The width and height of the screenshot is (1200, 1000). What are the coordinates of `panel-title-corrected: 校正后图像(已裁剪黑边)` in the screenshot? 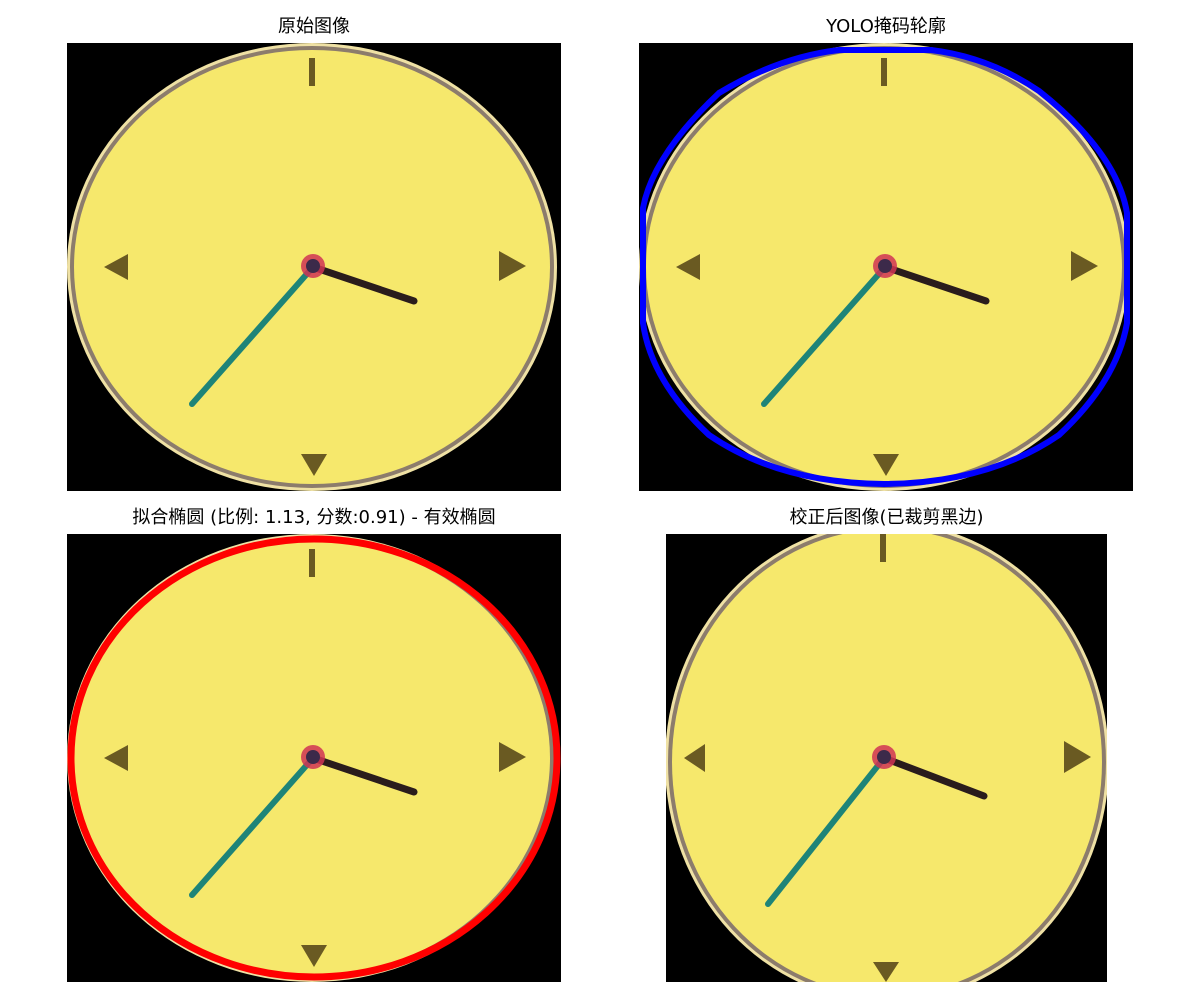 It's located at (886, 517).